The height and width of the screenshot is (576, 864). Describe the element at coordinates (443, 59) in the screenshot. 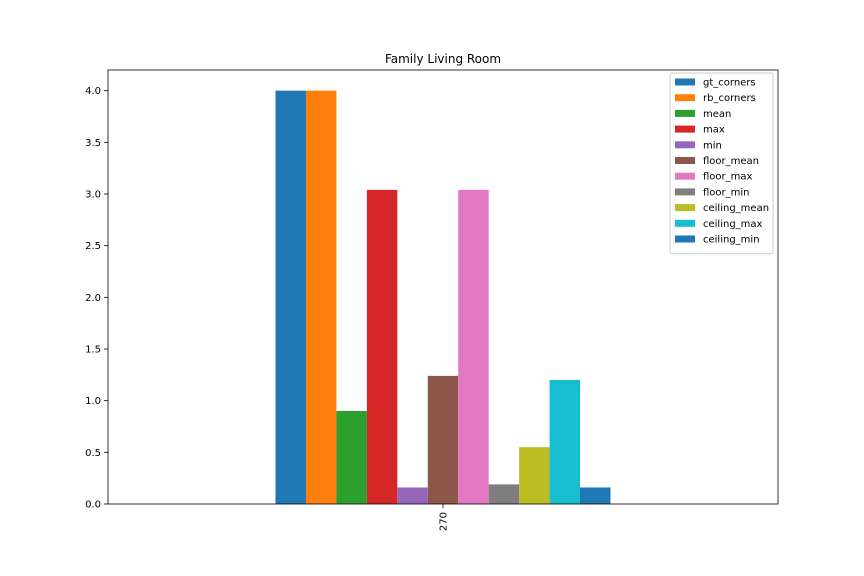

I see `chart-title: Family Living Room` at that location.